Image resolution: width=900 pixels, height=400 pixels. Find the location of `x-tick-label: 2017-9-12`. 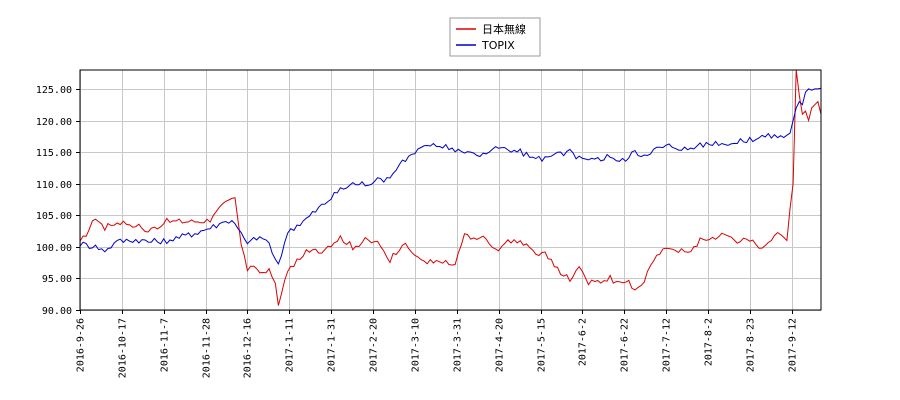

x-tick-label: 2017-9-12 is located at coordinates (793, 345).